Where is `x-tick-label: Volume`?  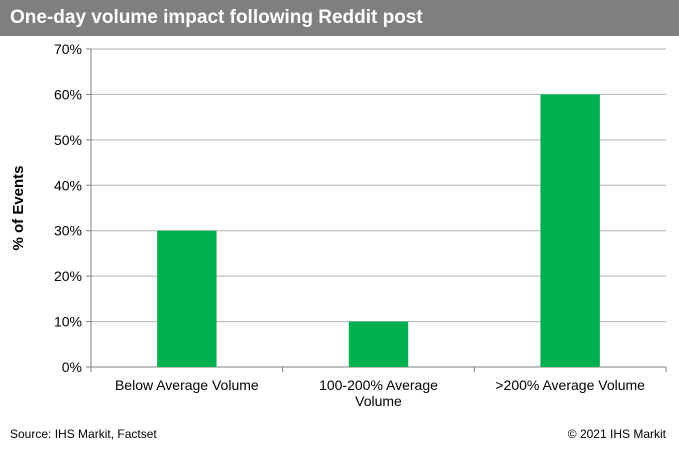 x-tick-label: Volume is located at coordinates (378, 401).